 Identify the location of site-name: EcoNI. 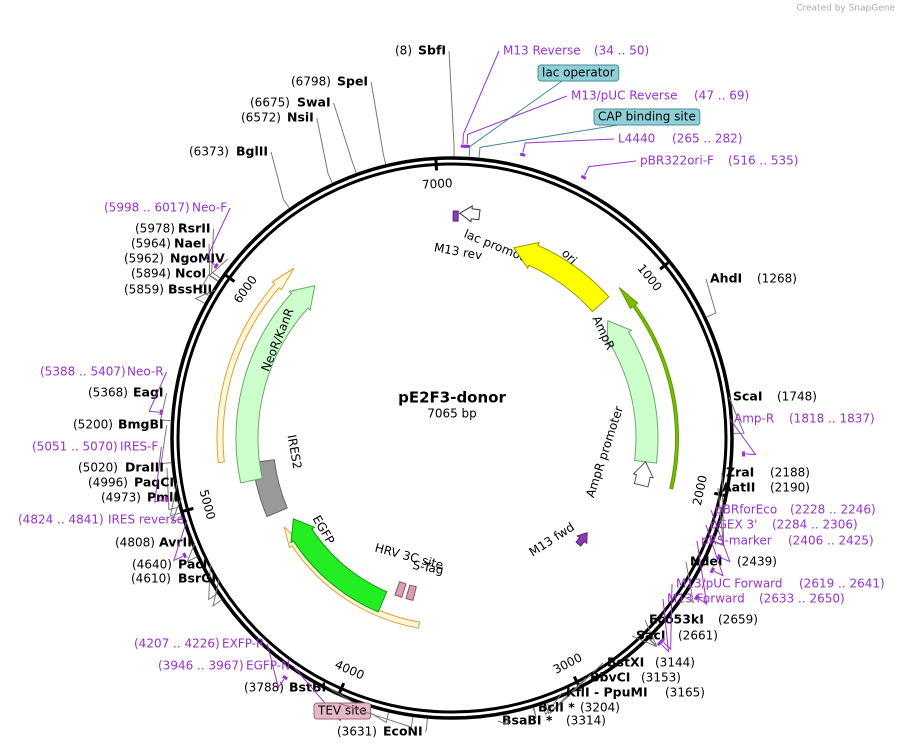
(403, 731).